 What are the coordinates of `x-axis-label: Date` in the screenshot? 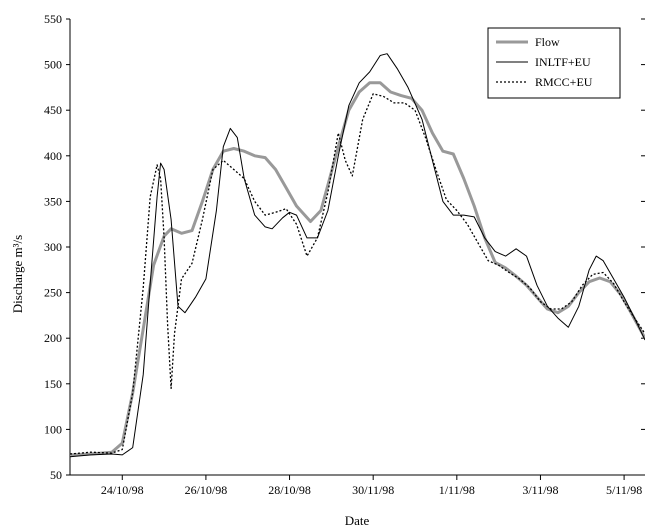 It's located at (357, 520).